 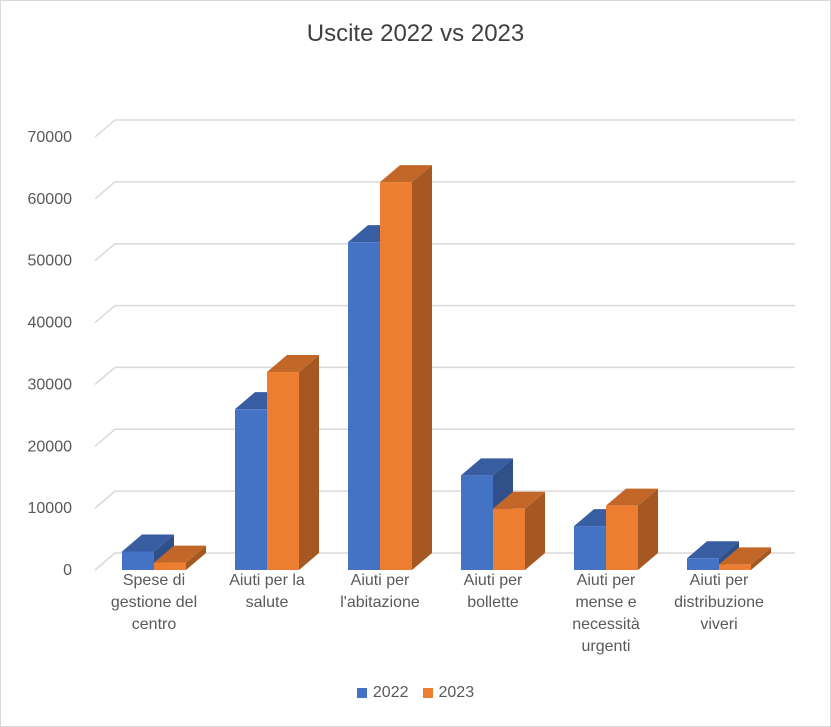 I want to click on x-category-label: Aiuti per bollette, so click(x=493, y=592).